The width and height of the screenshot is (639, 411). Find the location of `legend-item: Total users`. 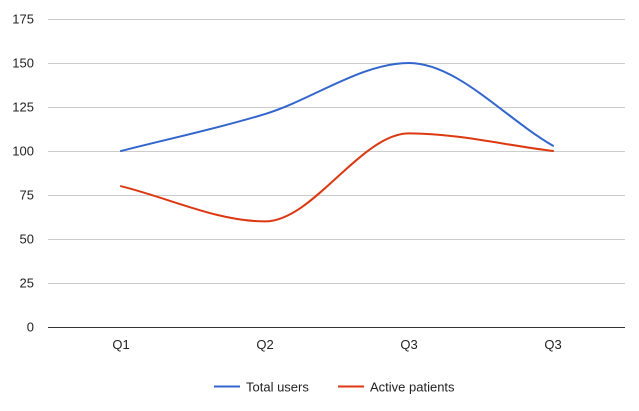

legend-item: Total users is located at coordinates (261, 387).